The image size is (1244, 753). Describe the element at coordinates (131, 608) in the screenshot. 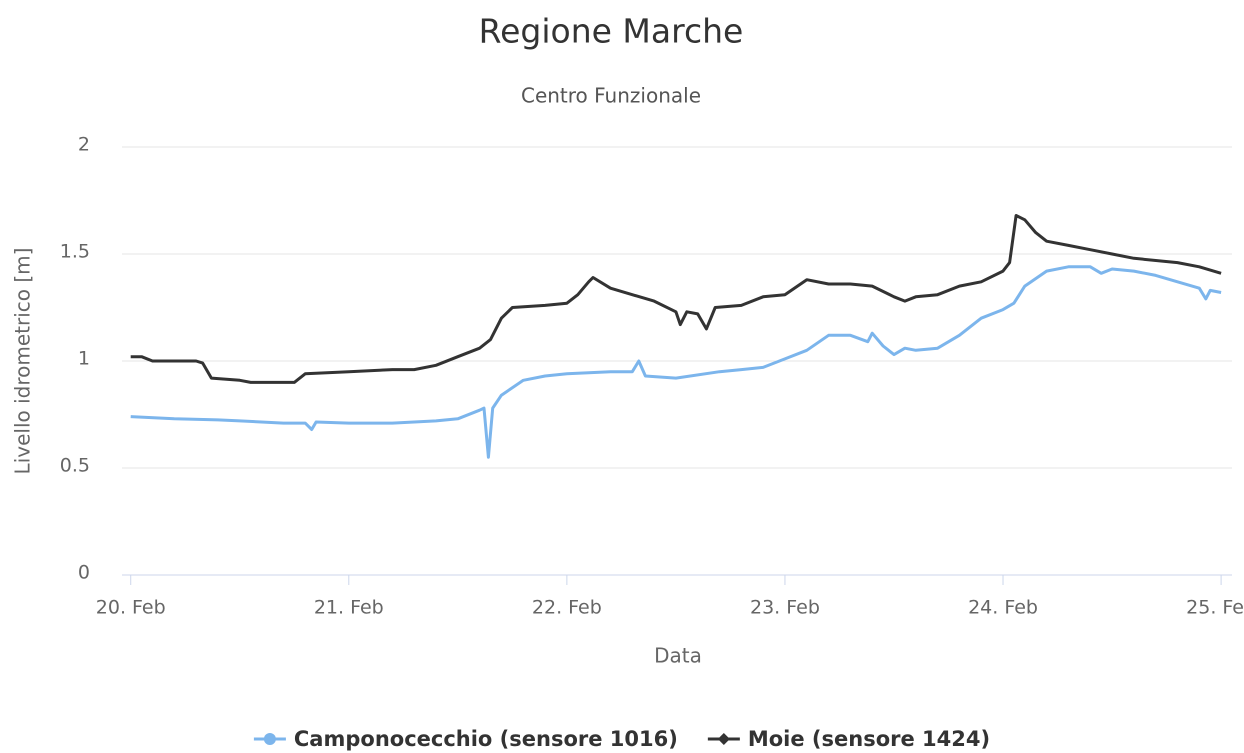

I see `x-tick-label: 20. Feb` at that location.